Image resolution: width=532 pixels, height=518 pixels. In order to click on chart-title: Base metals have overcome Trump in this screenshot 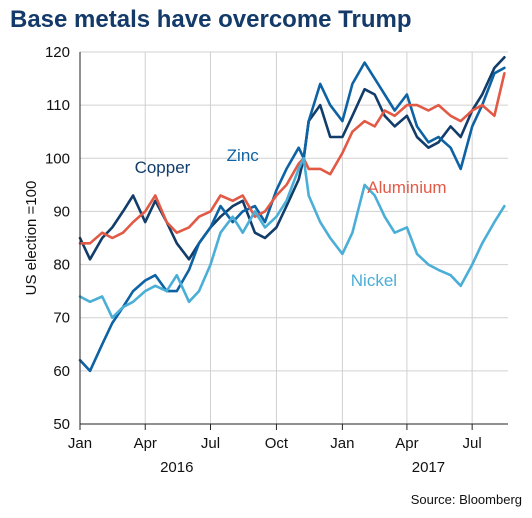, I will do `click(211, 19)`.